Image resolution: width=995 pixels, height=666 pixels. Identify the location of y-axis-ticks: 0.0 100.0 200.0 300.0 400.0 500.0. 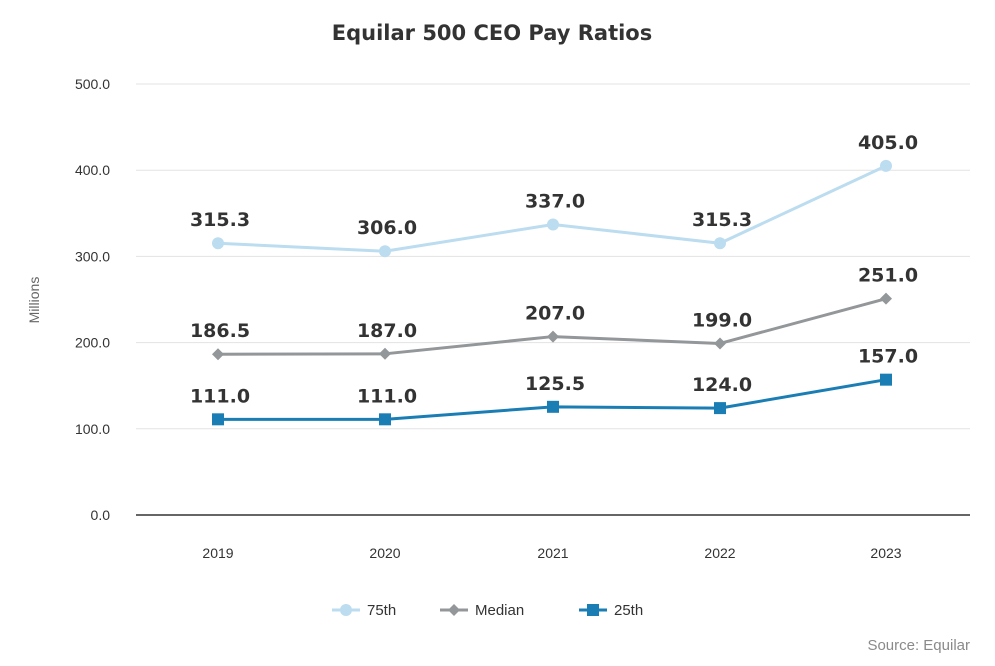
(92, 299).